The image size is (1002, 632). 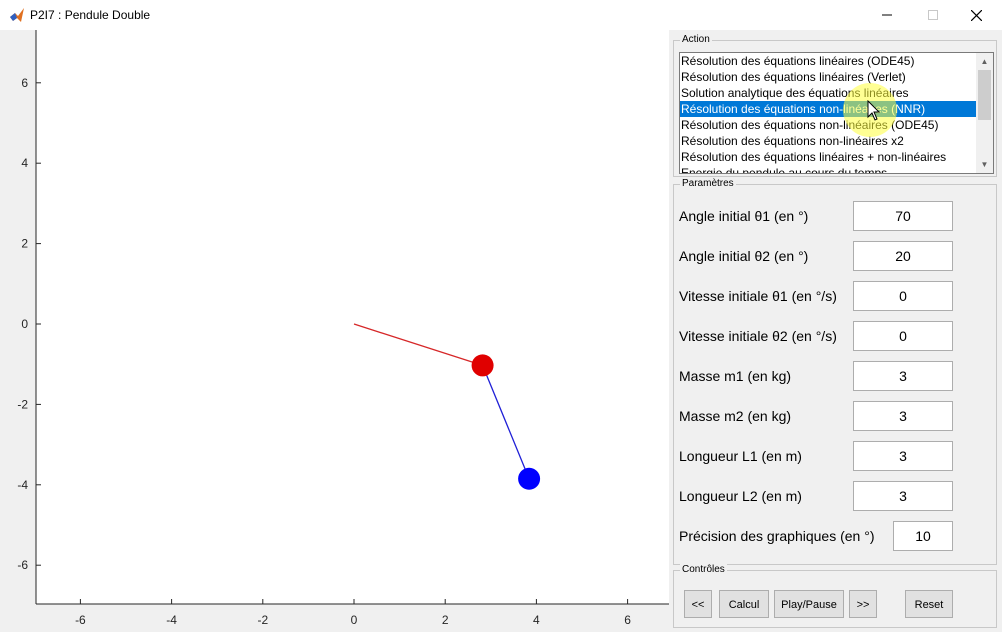 What do you see at coordinates (836, 496) in the screenshot?
I see `param-row: Longueur L2 (en m)` at bounding box center [836, 496].